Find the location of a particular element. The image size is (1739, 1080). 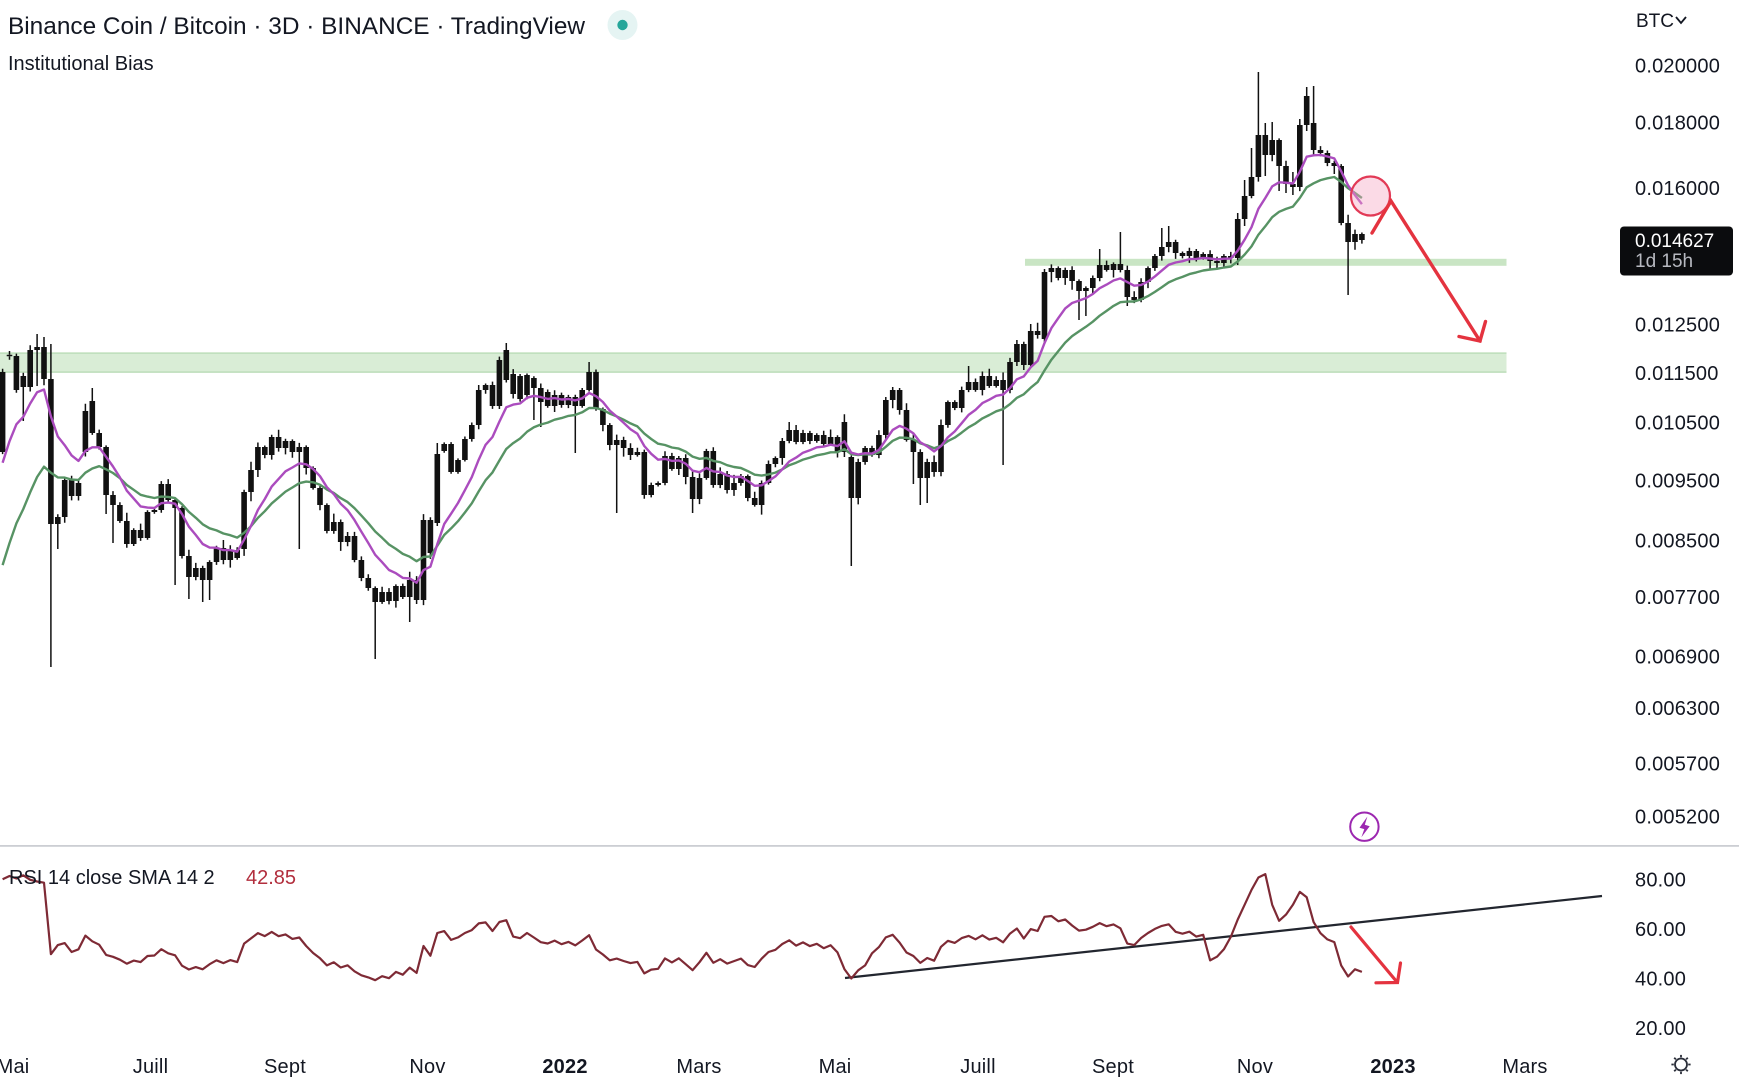

svg-text: 1d 15h is located at coordinates (1664, 261).